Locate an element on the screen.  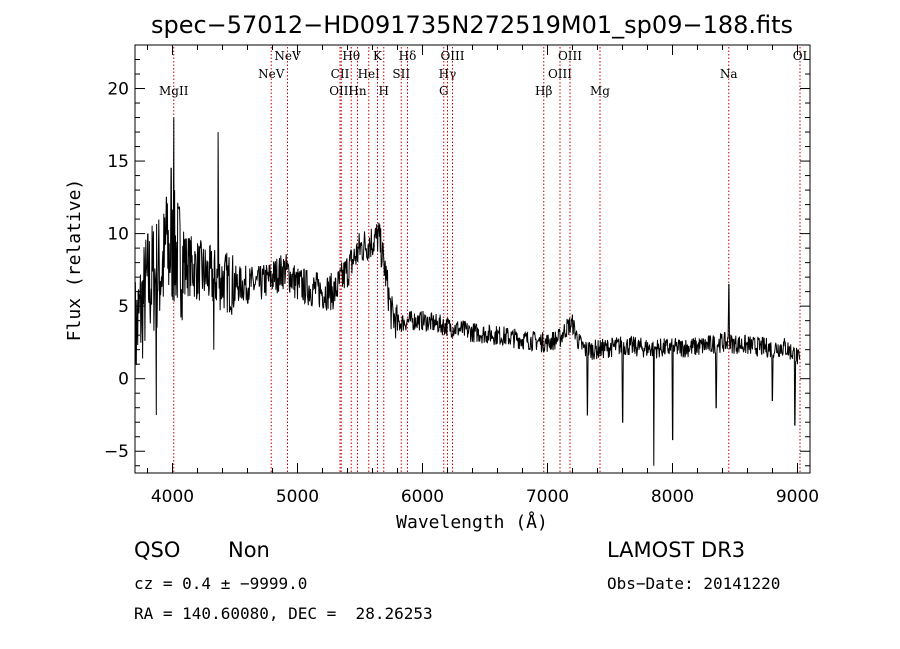
x-tick-label: 9000 is located at coordinates (797, 497).